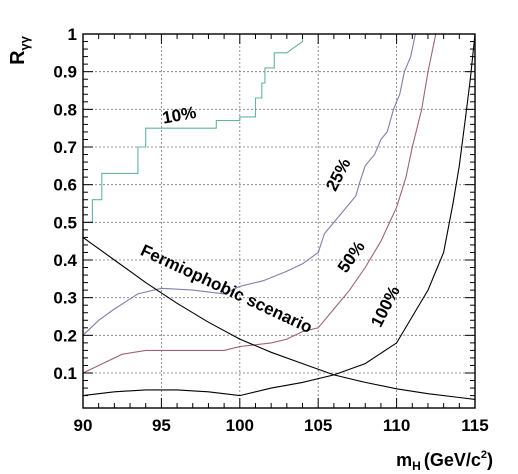 The width and height of the screenshot is (518, 474). What do you see at coordinates (385, 306) in the screenshot?
I see `series-label-100pct: 100%` at bounding box center [385, 306].